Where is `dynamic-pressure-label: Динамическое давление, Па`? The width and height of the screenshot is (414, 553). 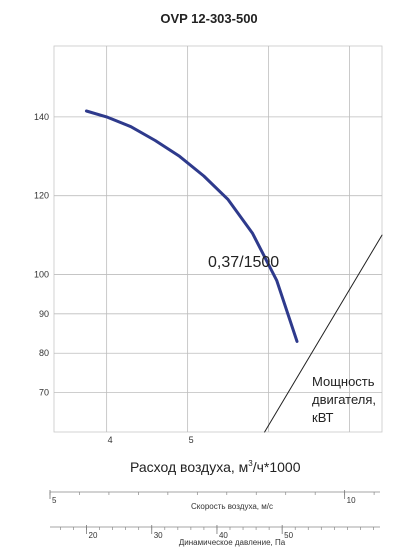
dynamic-pressure-label: Динамическое давление, Па is located at coordinates (232, 542).